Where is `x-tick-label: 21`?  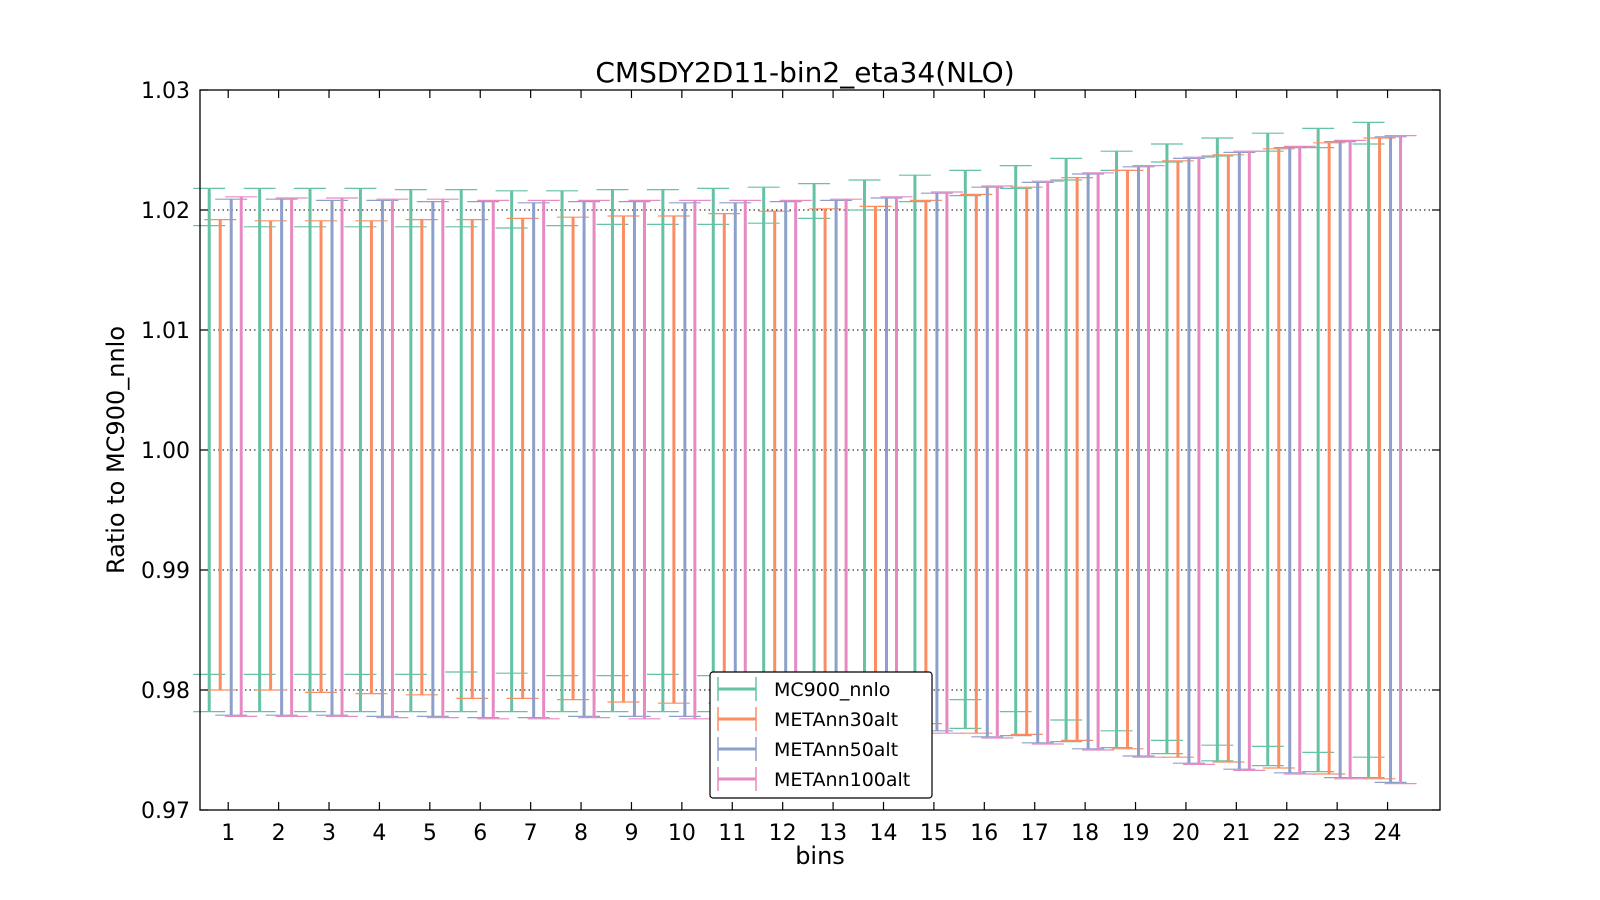 x-tick-label: 21 is located at coordinates (1236, 833).